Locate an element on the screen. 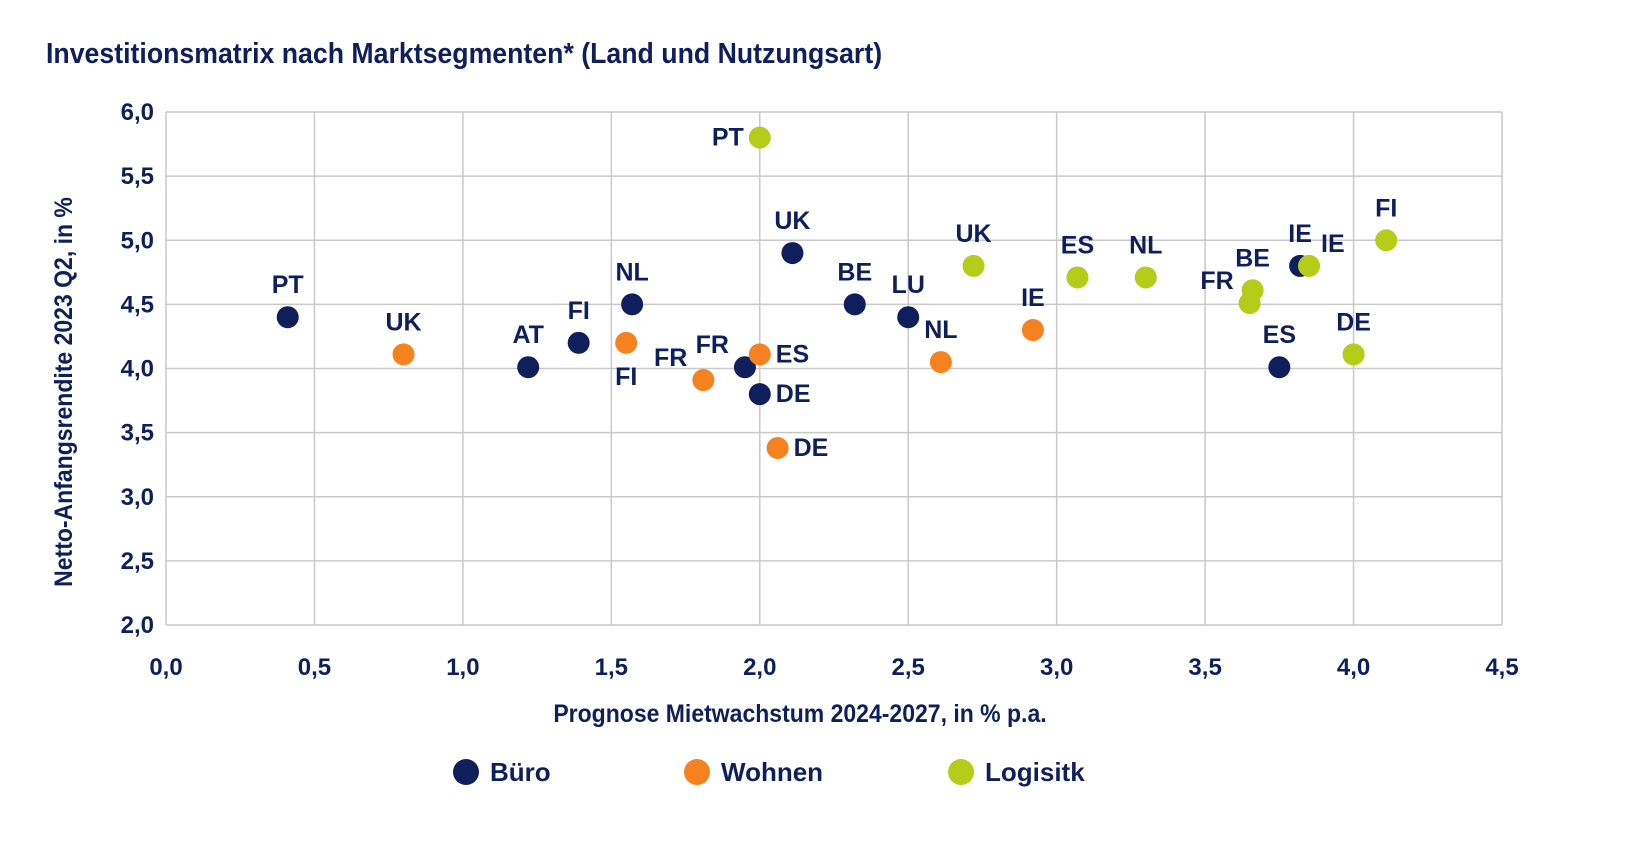 This screenshot has width=1642, height=846. y-tick-label: 6,0 is located at coordinates (137, 112).